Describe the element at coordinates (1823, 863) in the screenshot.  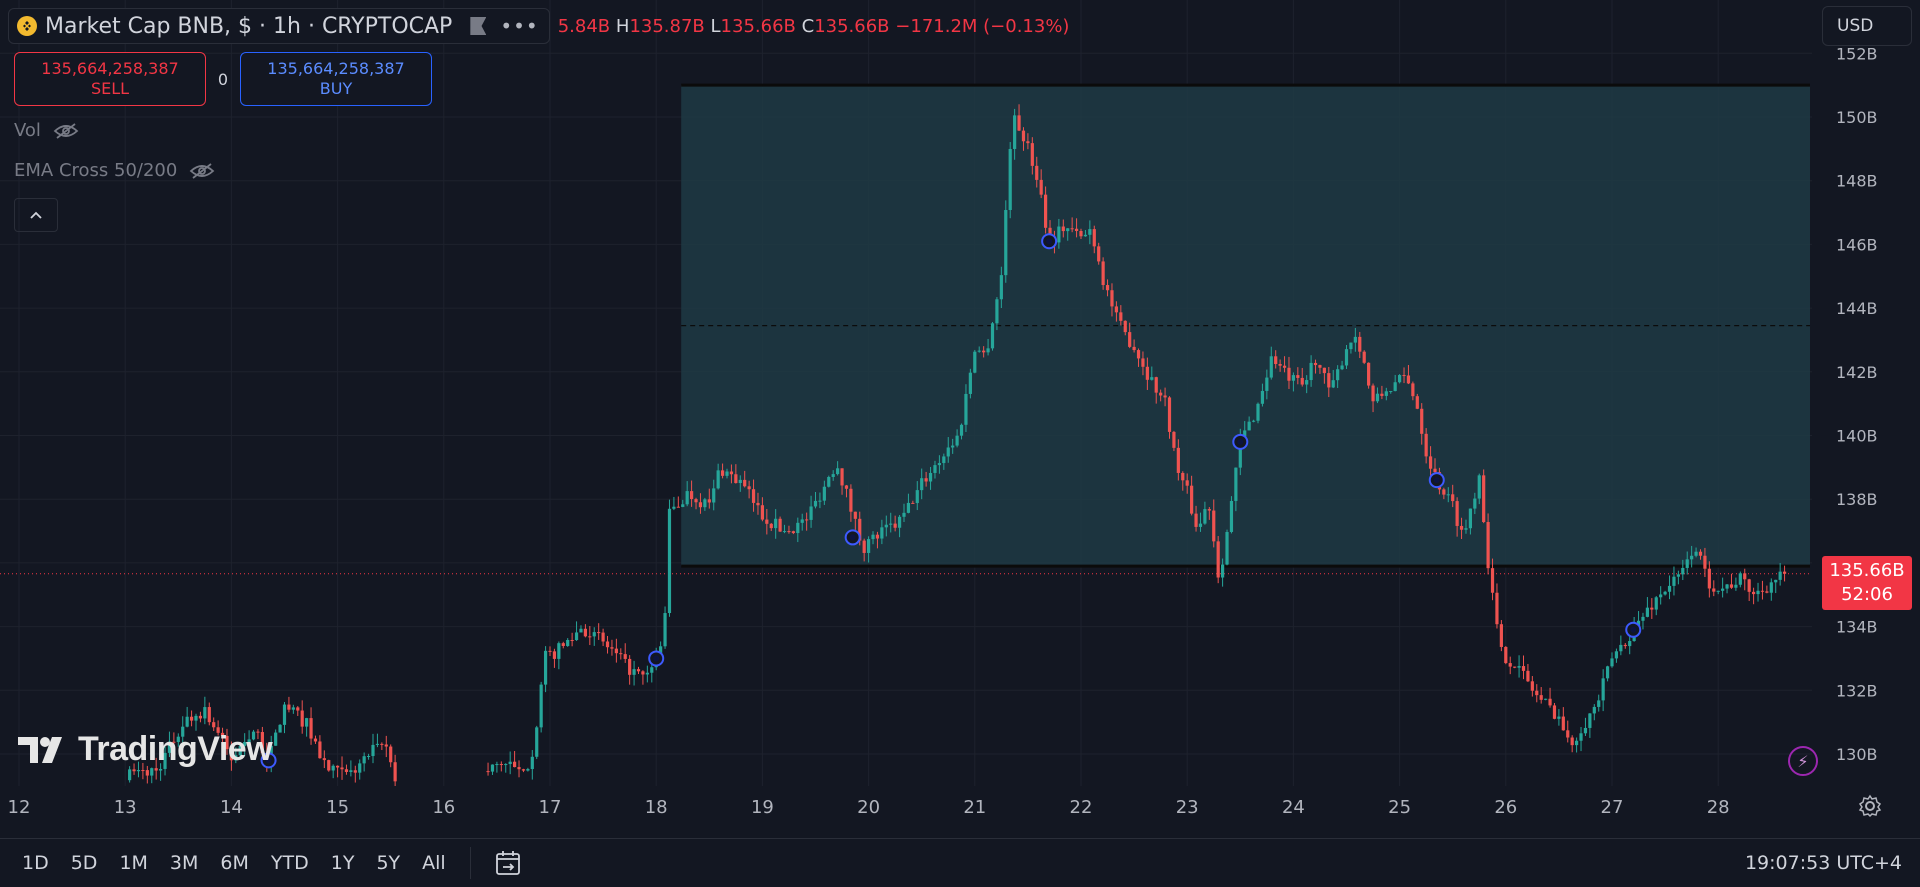
I see `clock-timezone: 19:07:53 UTC+4` at that location.